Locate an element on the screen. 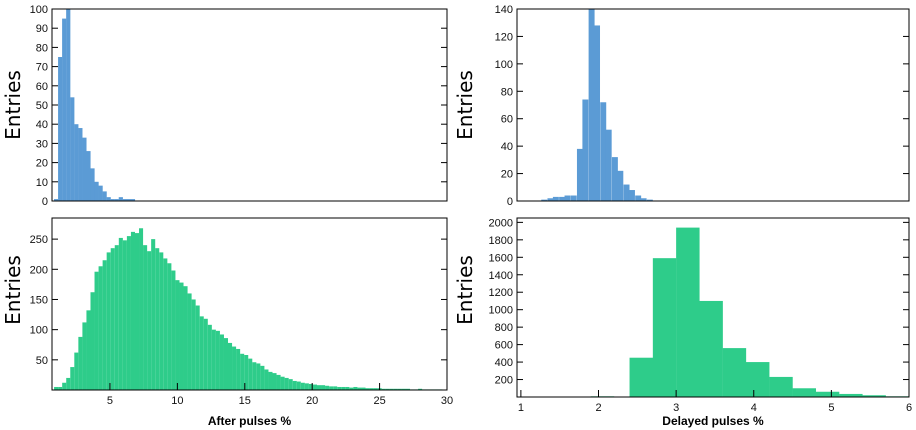 This screenshot has height=430, width=916. x-tick-label: 25 is located at coordinates (379, 401).